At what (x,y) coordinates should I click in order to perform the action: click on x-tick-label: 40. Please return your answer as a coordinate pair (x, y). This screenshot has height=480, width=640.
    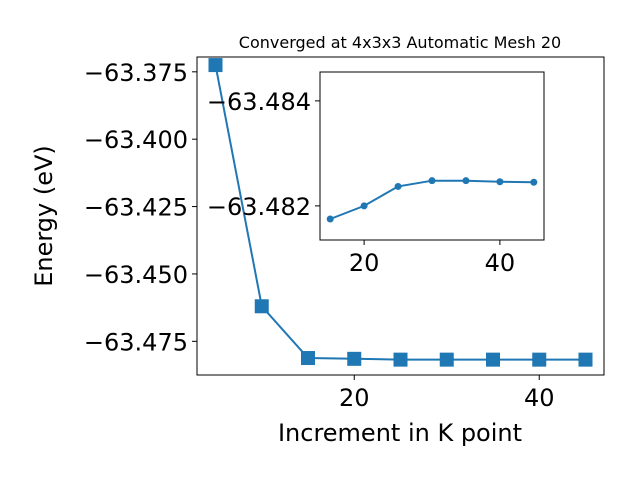
    Looking at the image, I should click on (539, 398).